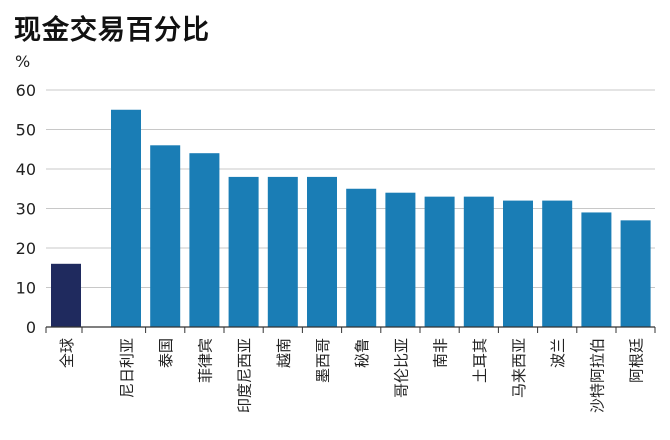 This screenshot has height=440, width=670. I want to click on y-tick-label: 60, so click(26, 90).